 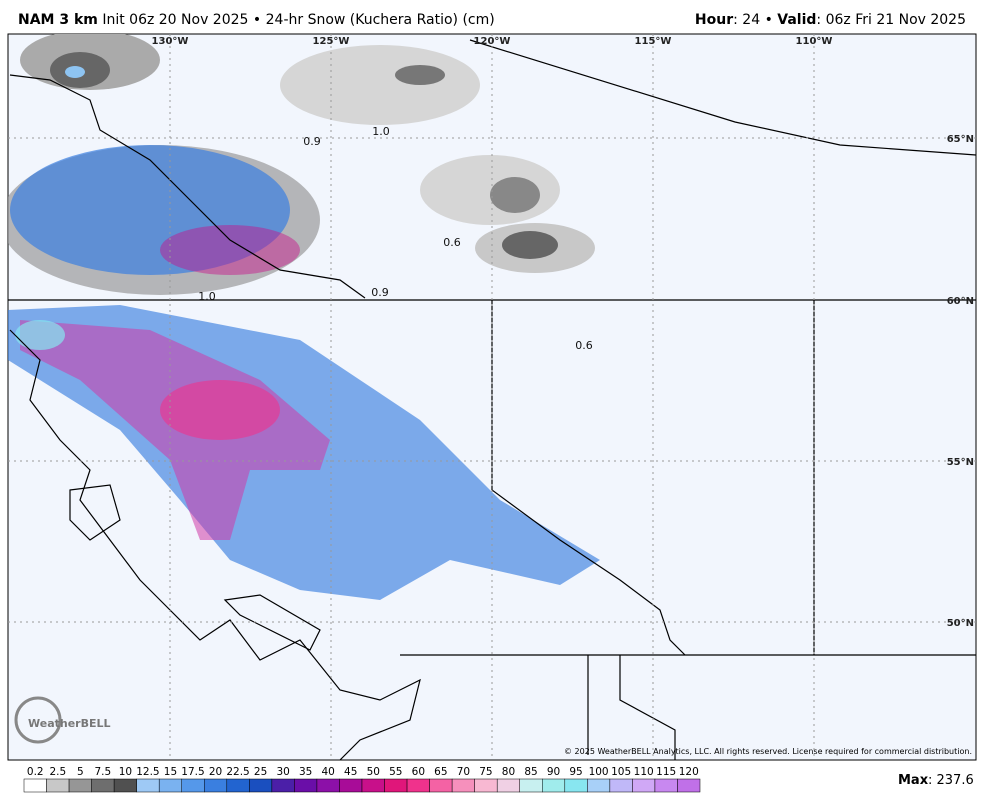 I want to click on colorbar-label: 55, so click(x=395, y=772).